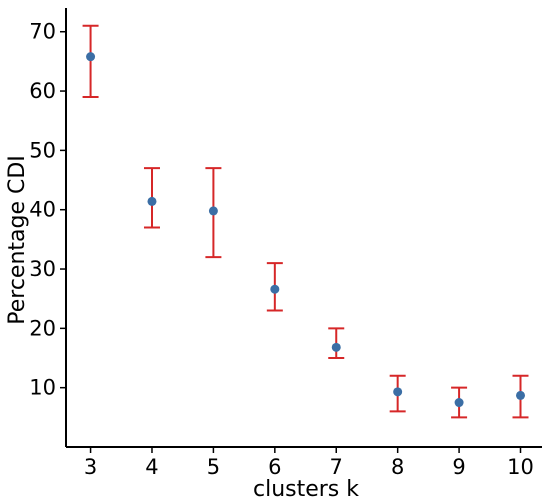  Describe the element at coordinates (458, 467) in the screenshot. I see `x-tick-label: 9` at that location.